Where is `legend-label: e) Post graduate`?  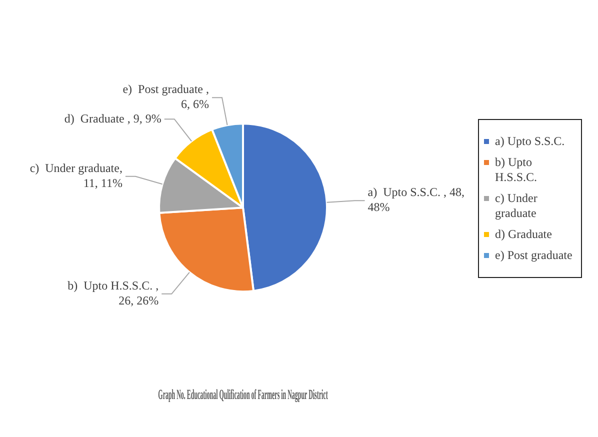
legend-label: e) Post graduate is located at coordinates (533, 255).